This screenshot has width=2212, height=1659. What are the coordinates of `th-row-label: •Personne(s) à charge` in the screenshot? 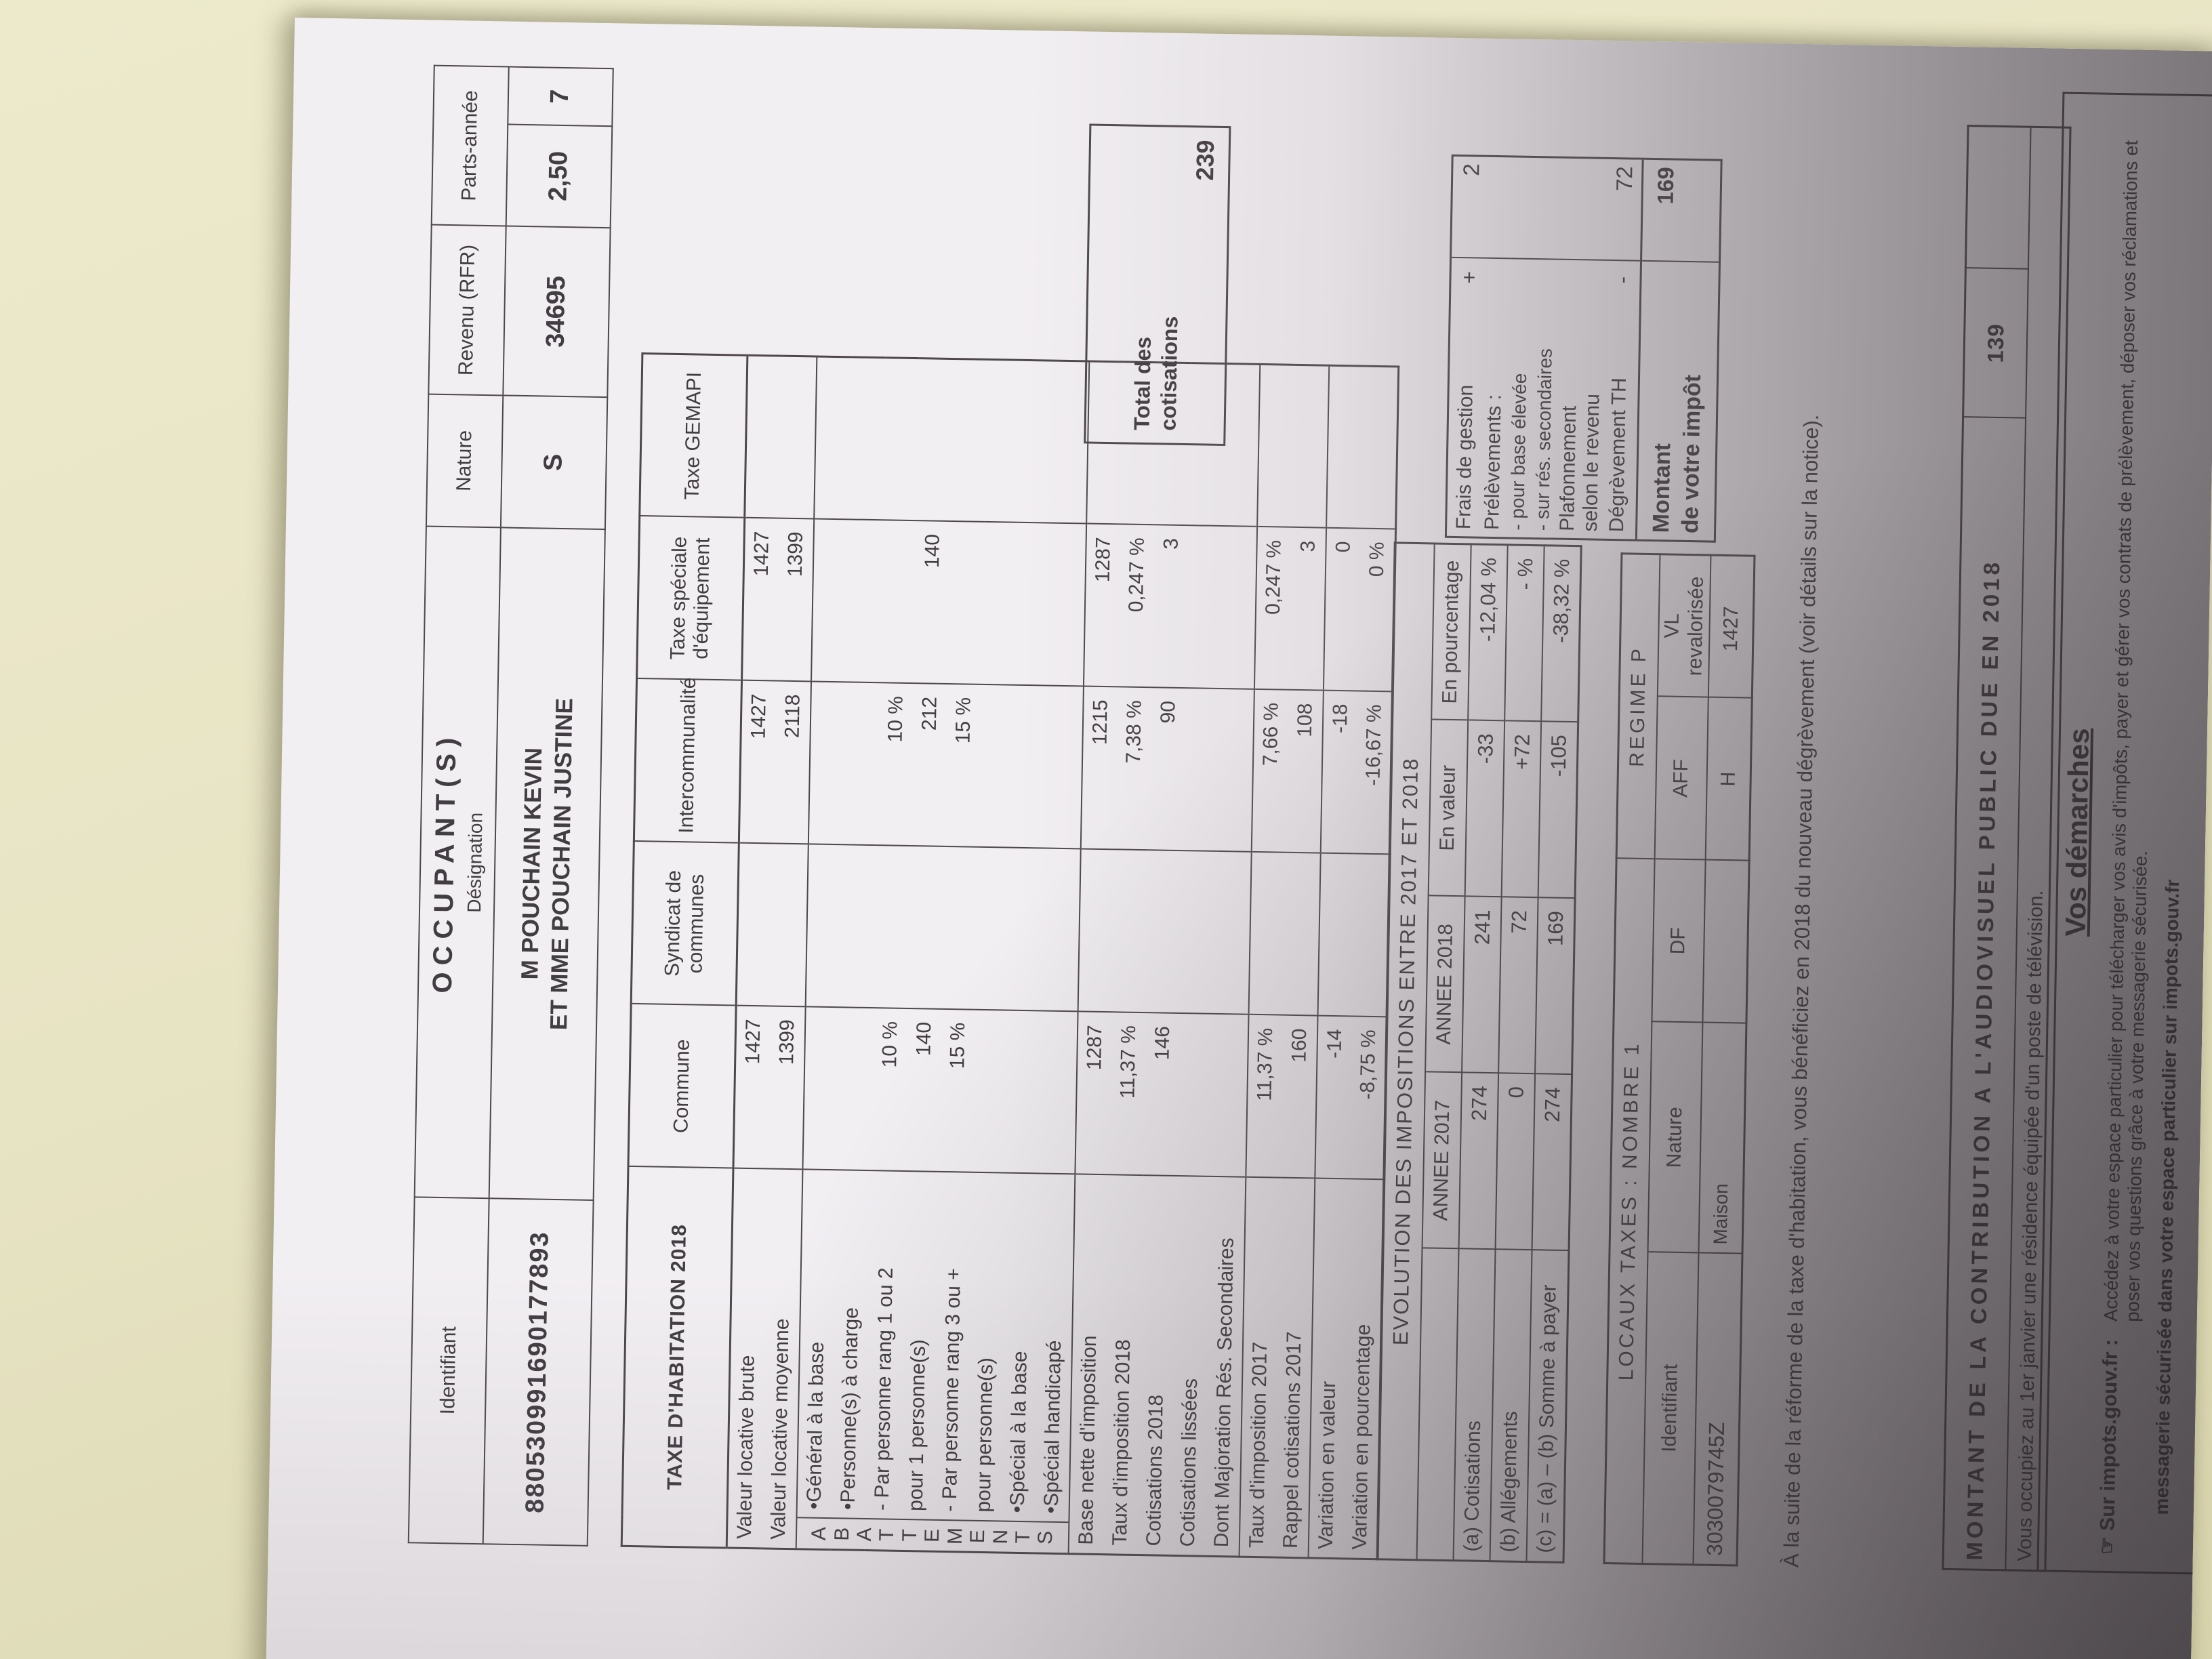 It's located at (852, 1344).